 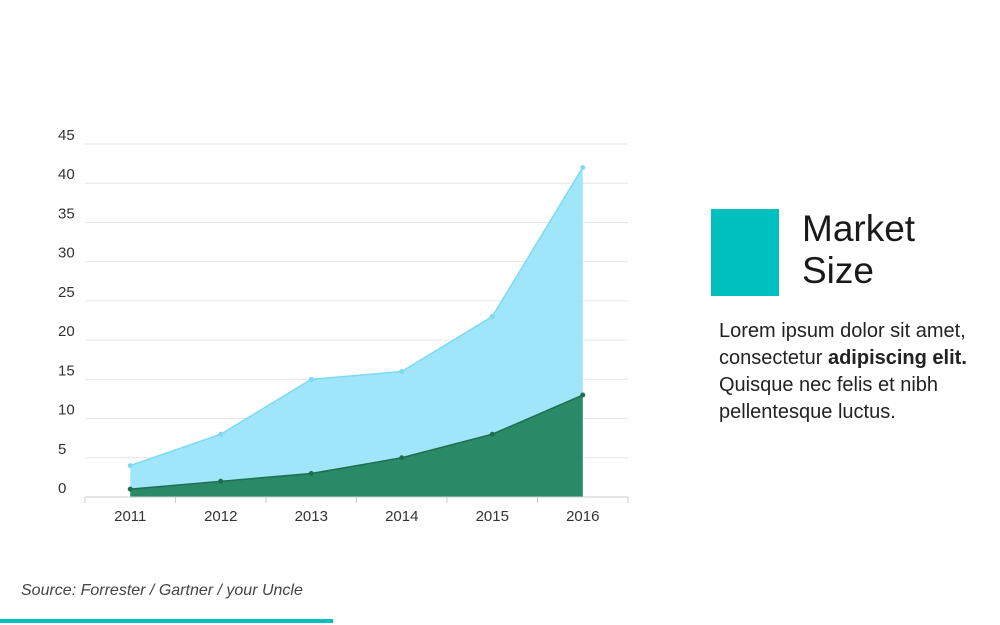 I want to click on x-tick-label: 2014, so click(x=401, y=516).